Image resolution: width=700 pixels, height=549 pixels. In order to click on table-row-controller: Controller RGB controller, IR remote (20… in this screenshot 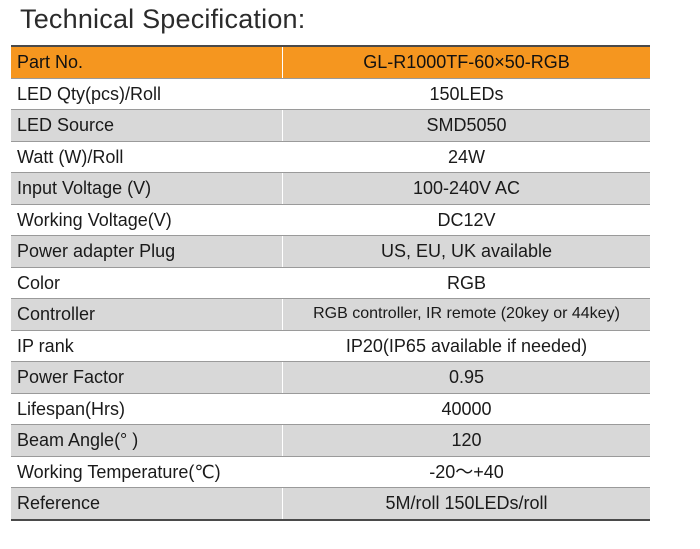, I will do `click(330, 314)`.